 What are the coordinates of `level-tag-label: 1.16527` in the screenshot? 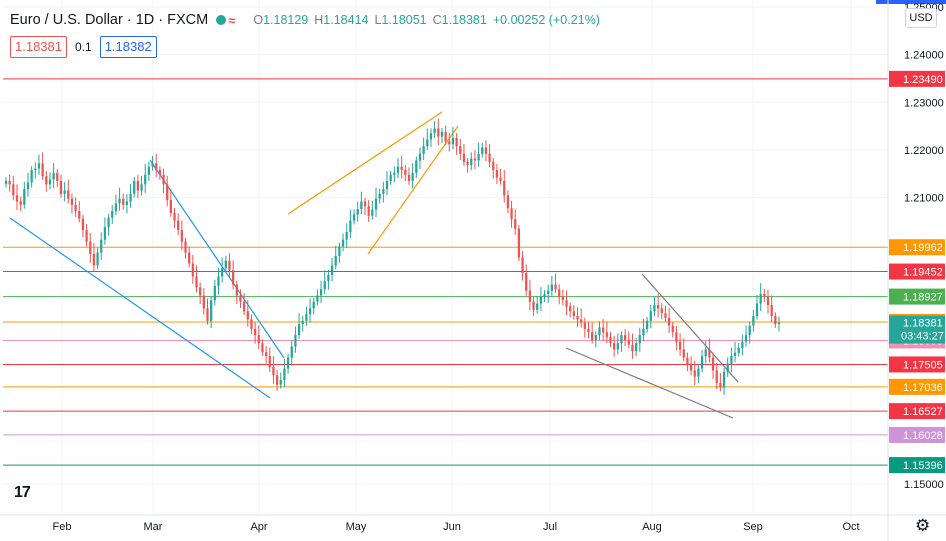 It's located at (923, 412).